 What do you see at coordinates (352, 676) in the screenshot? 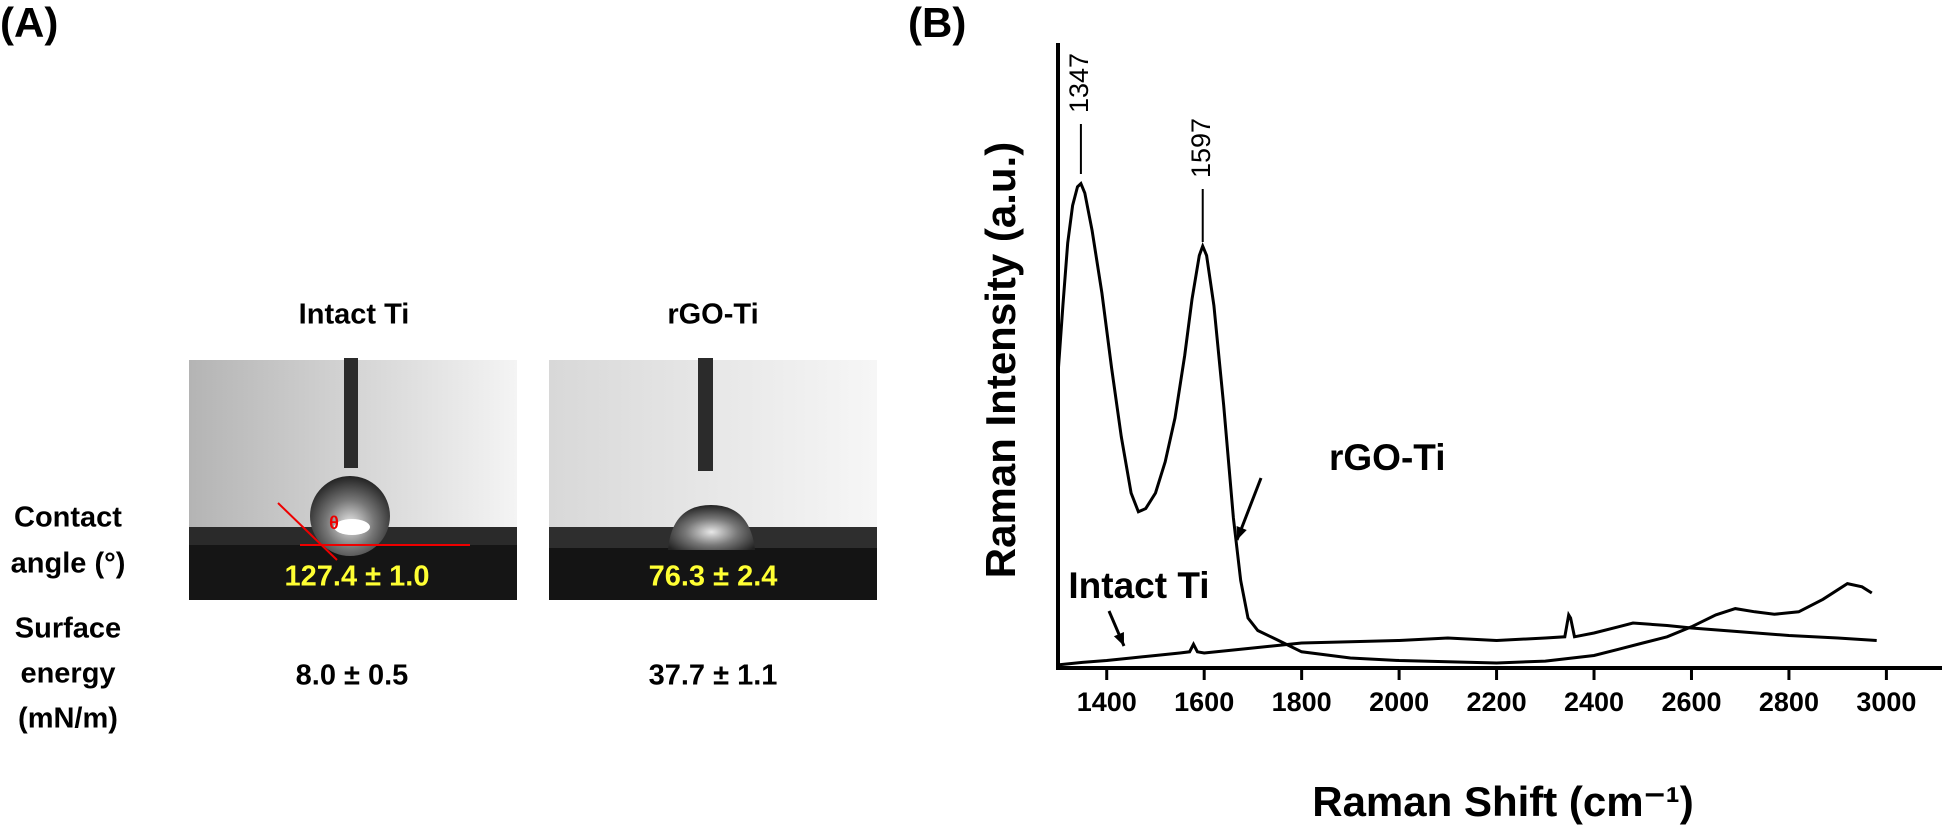
I see `surface-energy: 8.0 ± 0.5` at bounding box center [352, 676].